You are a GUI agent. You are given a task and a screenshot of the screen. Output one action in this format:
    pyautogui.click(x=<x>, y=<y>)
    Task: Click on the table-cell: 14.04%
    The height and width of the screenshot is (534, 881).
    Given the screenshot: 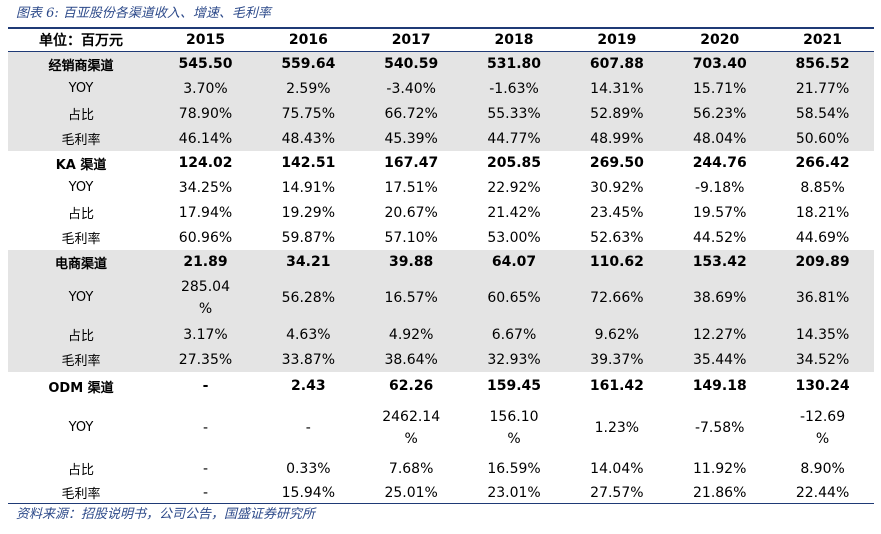 What is the action you would take?
    pyautogui.click(x=617, y=468)
    